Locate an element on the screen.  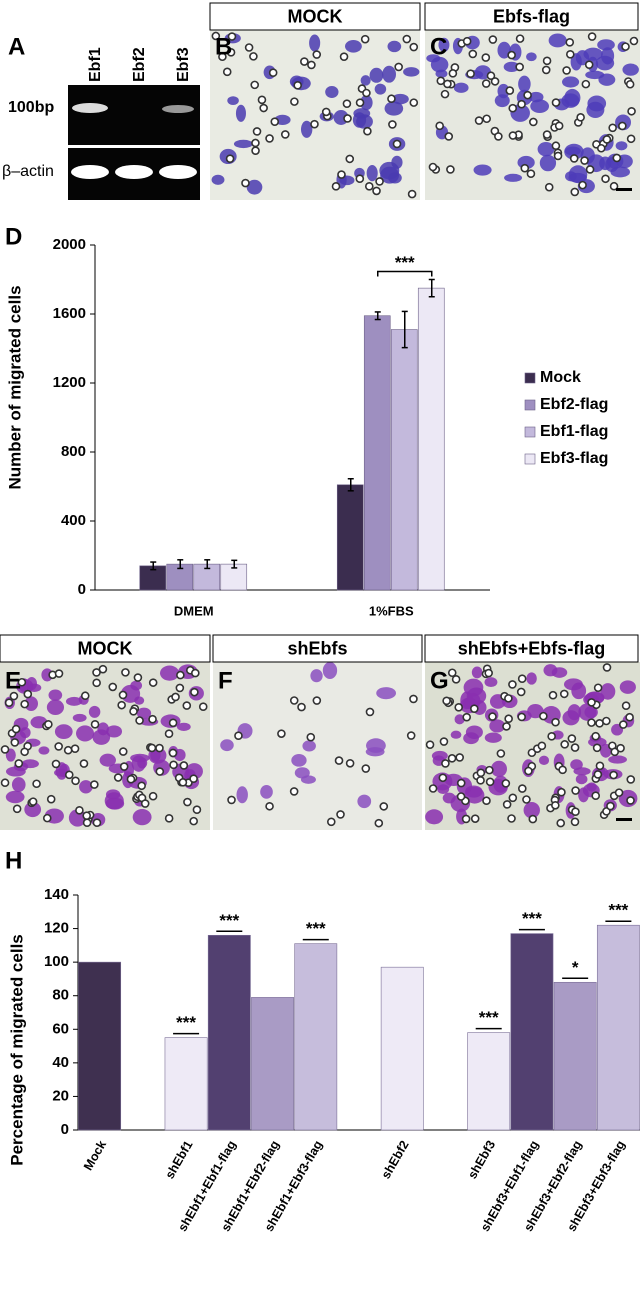
lane-label: Ebf2 is located at coordinates (139, 64).